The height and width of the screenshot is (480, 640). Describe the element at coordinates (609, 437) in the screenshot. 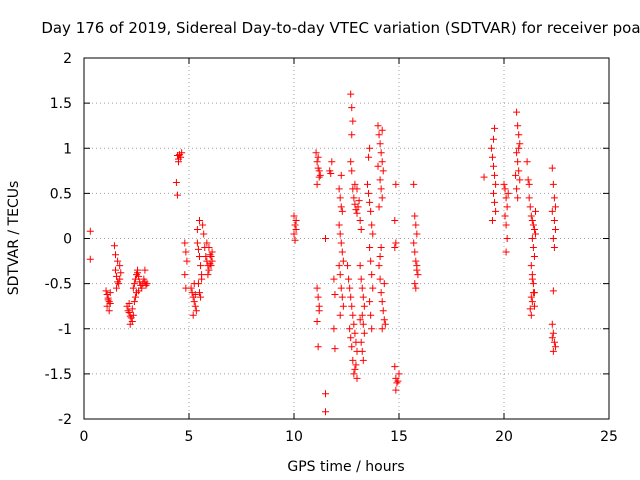

I see `x-tick-label: 25` at that location.